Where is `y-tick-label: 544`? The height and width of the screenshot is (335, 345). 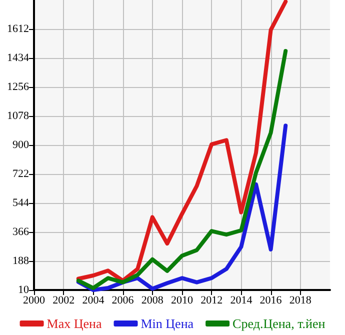
y-tick-label: 544 is located at coordinates (21, 203).